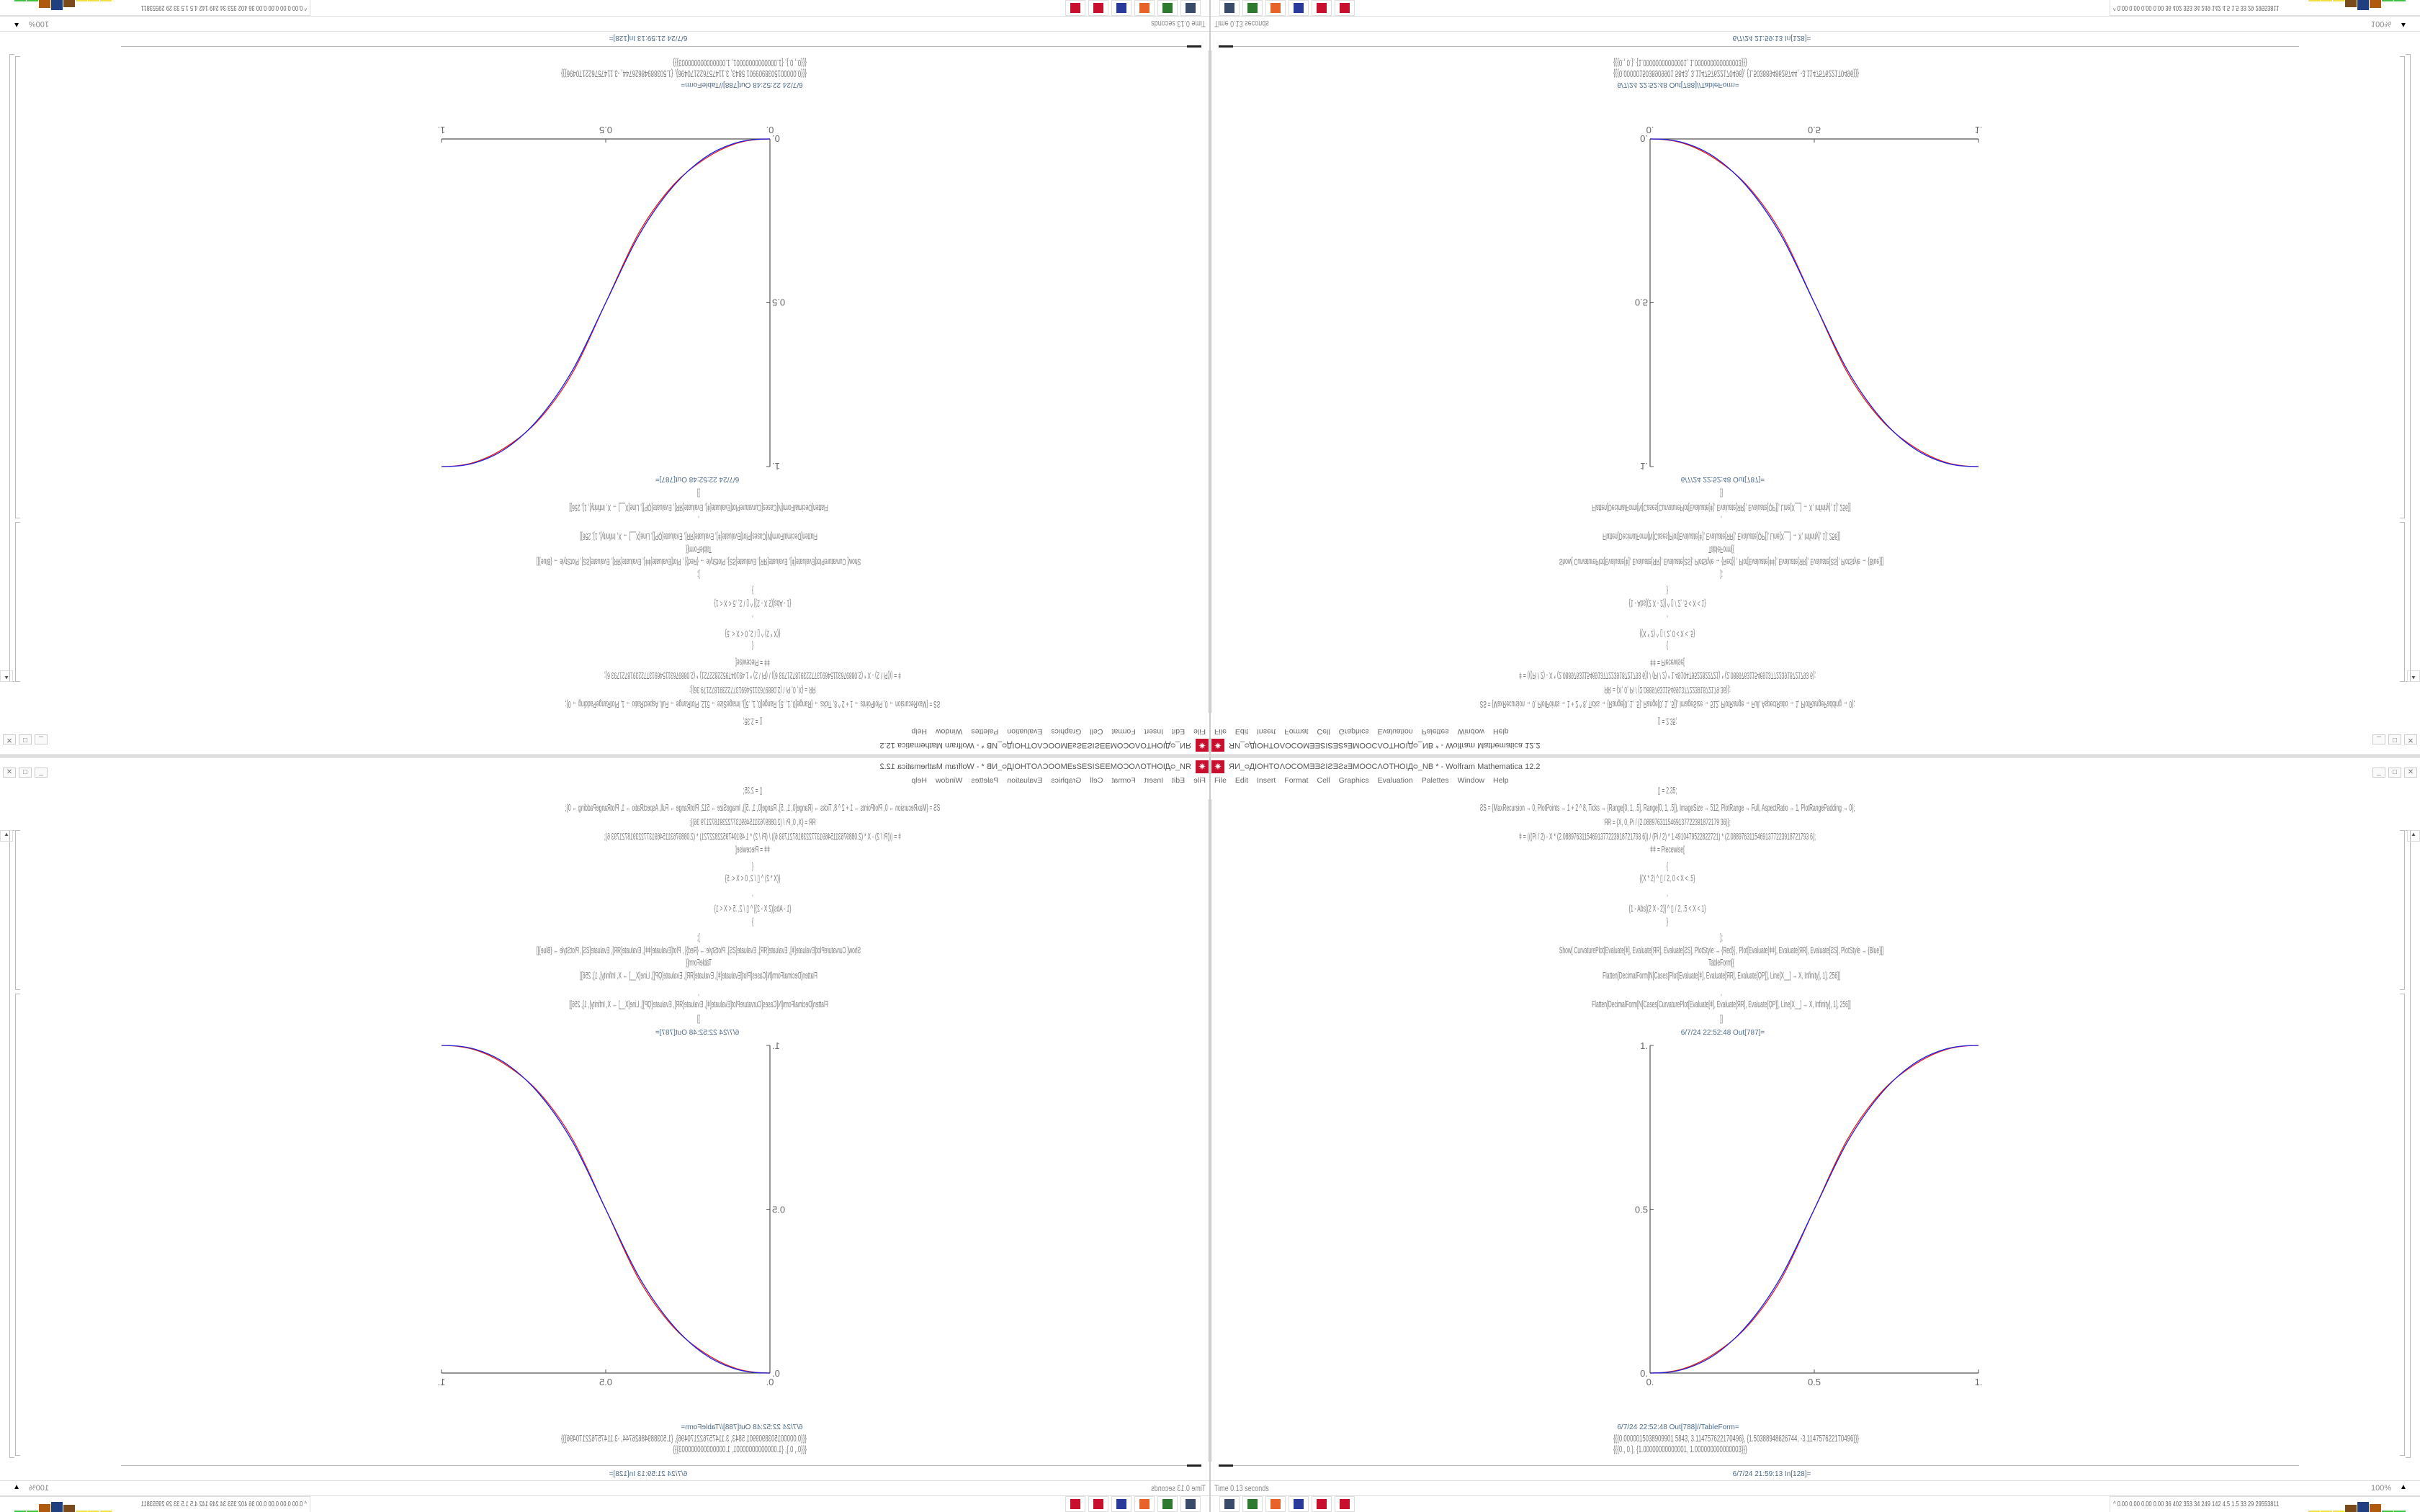 This screenshot has width=2420, height=1512. What do you see at coordinates (2394, 773) in the screenshot?
I see `maximize-button: □` at bounding box center [2394, 773].